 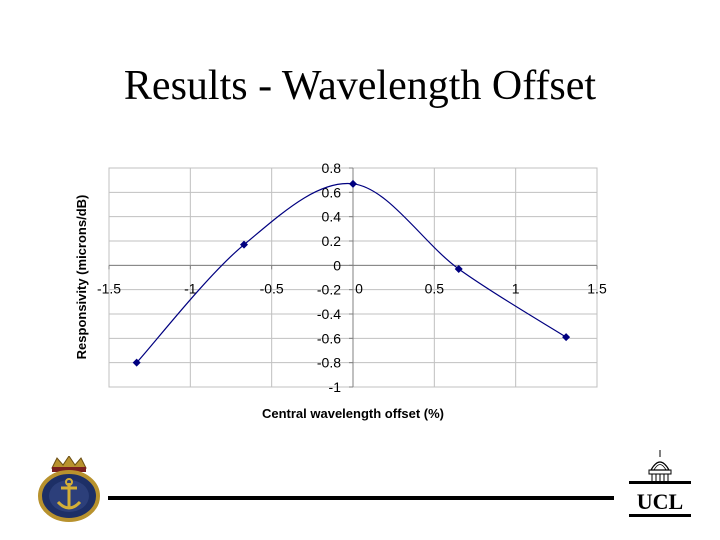 What do you see at coordinates (353, 413) in the screenshot?
I see `x-axis-title: Central wavelength offset (%)` at bounding box center [353, 413].